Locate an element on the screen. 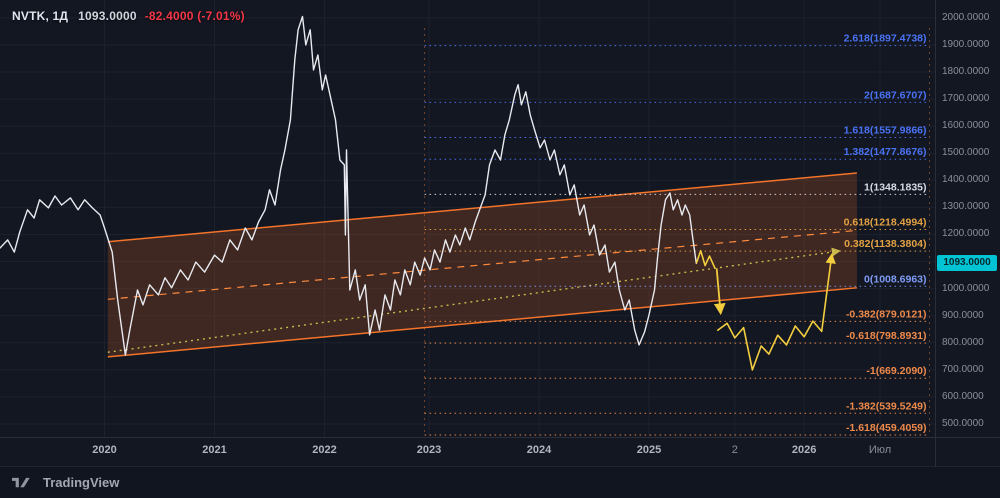 This screenshot has height=498, width=1000. fib-level-label: 1(1348.1835) is located at coordinates (895, 187).